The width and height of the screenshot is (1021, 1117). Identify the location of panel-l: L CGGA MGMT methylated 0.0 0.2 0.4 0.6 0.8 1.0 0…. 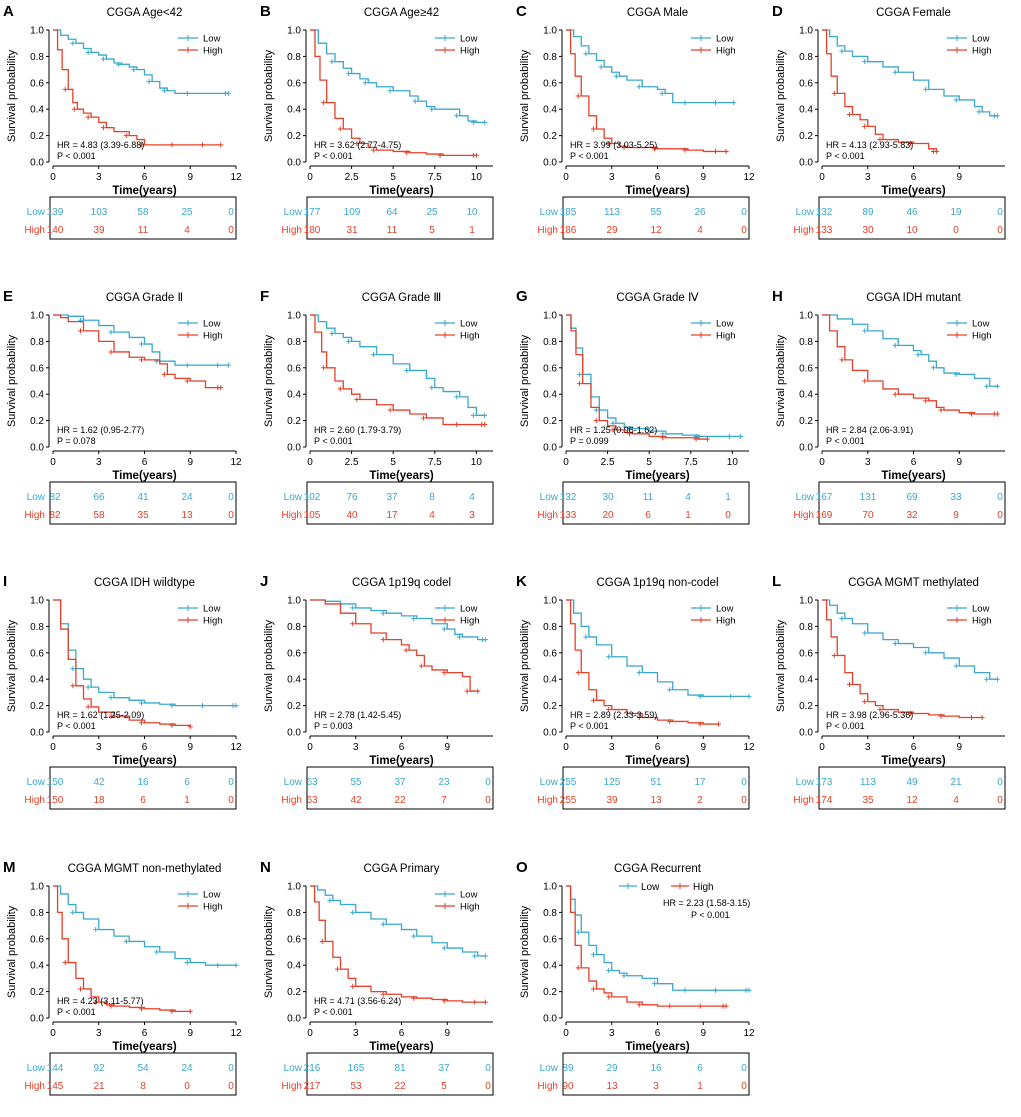
(889, 691).